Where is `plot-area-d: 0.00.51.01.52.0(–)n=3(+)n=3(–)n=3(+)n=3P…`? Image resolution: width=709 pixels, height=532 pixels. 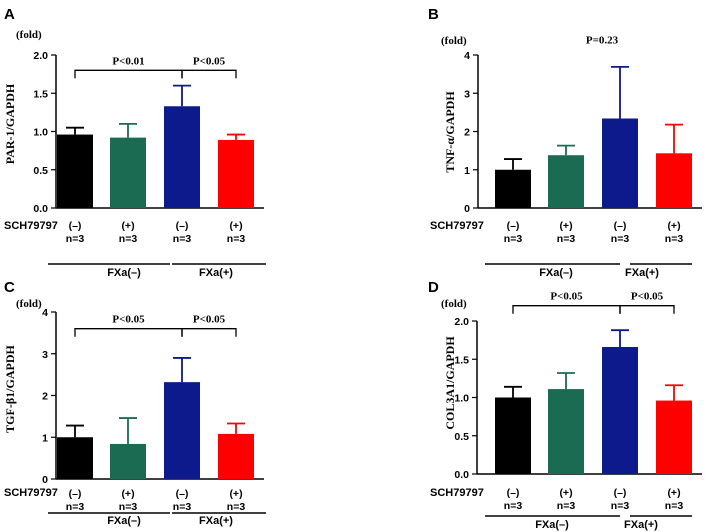
plot-area-d: 0.00.51.01.52.0(–)n=3(+)n=3(–)n=3(+)n=3P… is located at coordinates (578, 404).